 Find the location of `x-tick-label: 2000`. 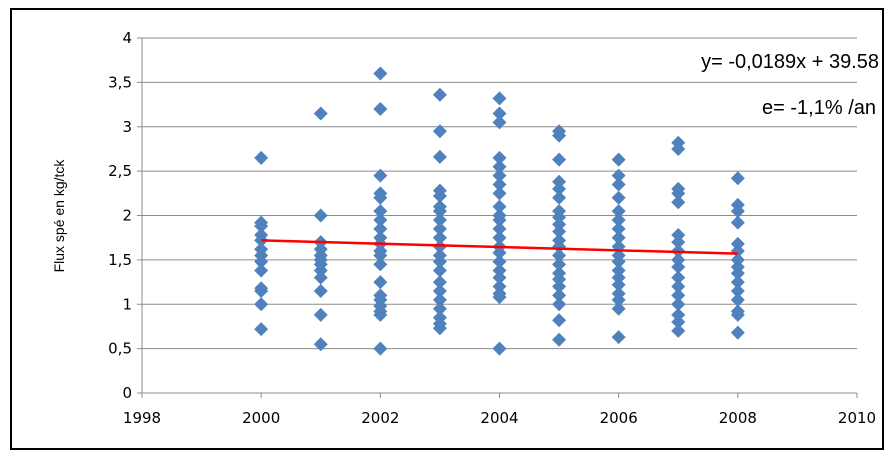

x-tick-label: 2000 is located at coordinates (261, 418).